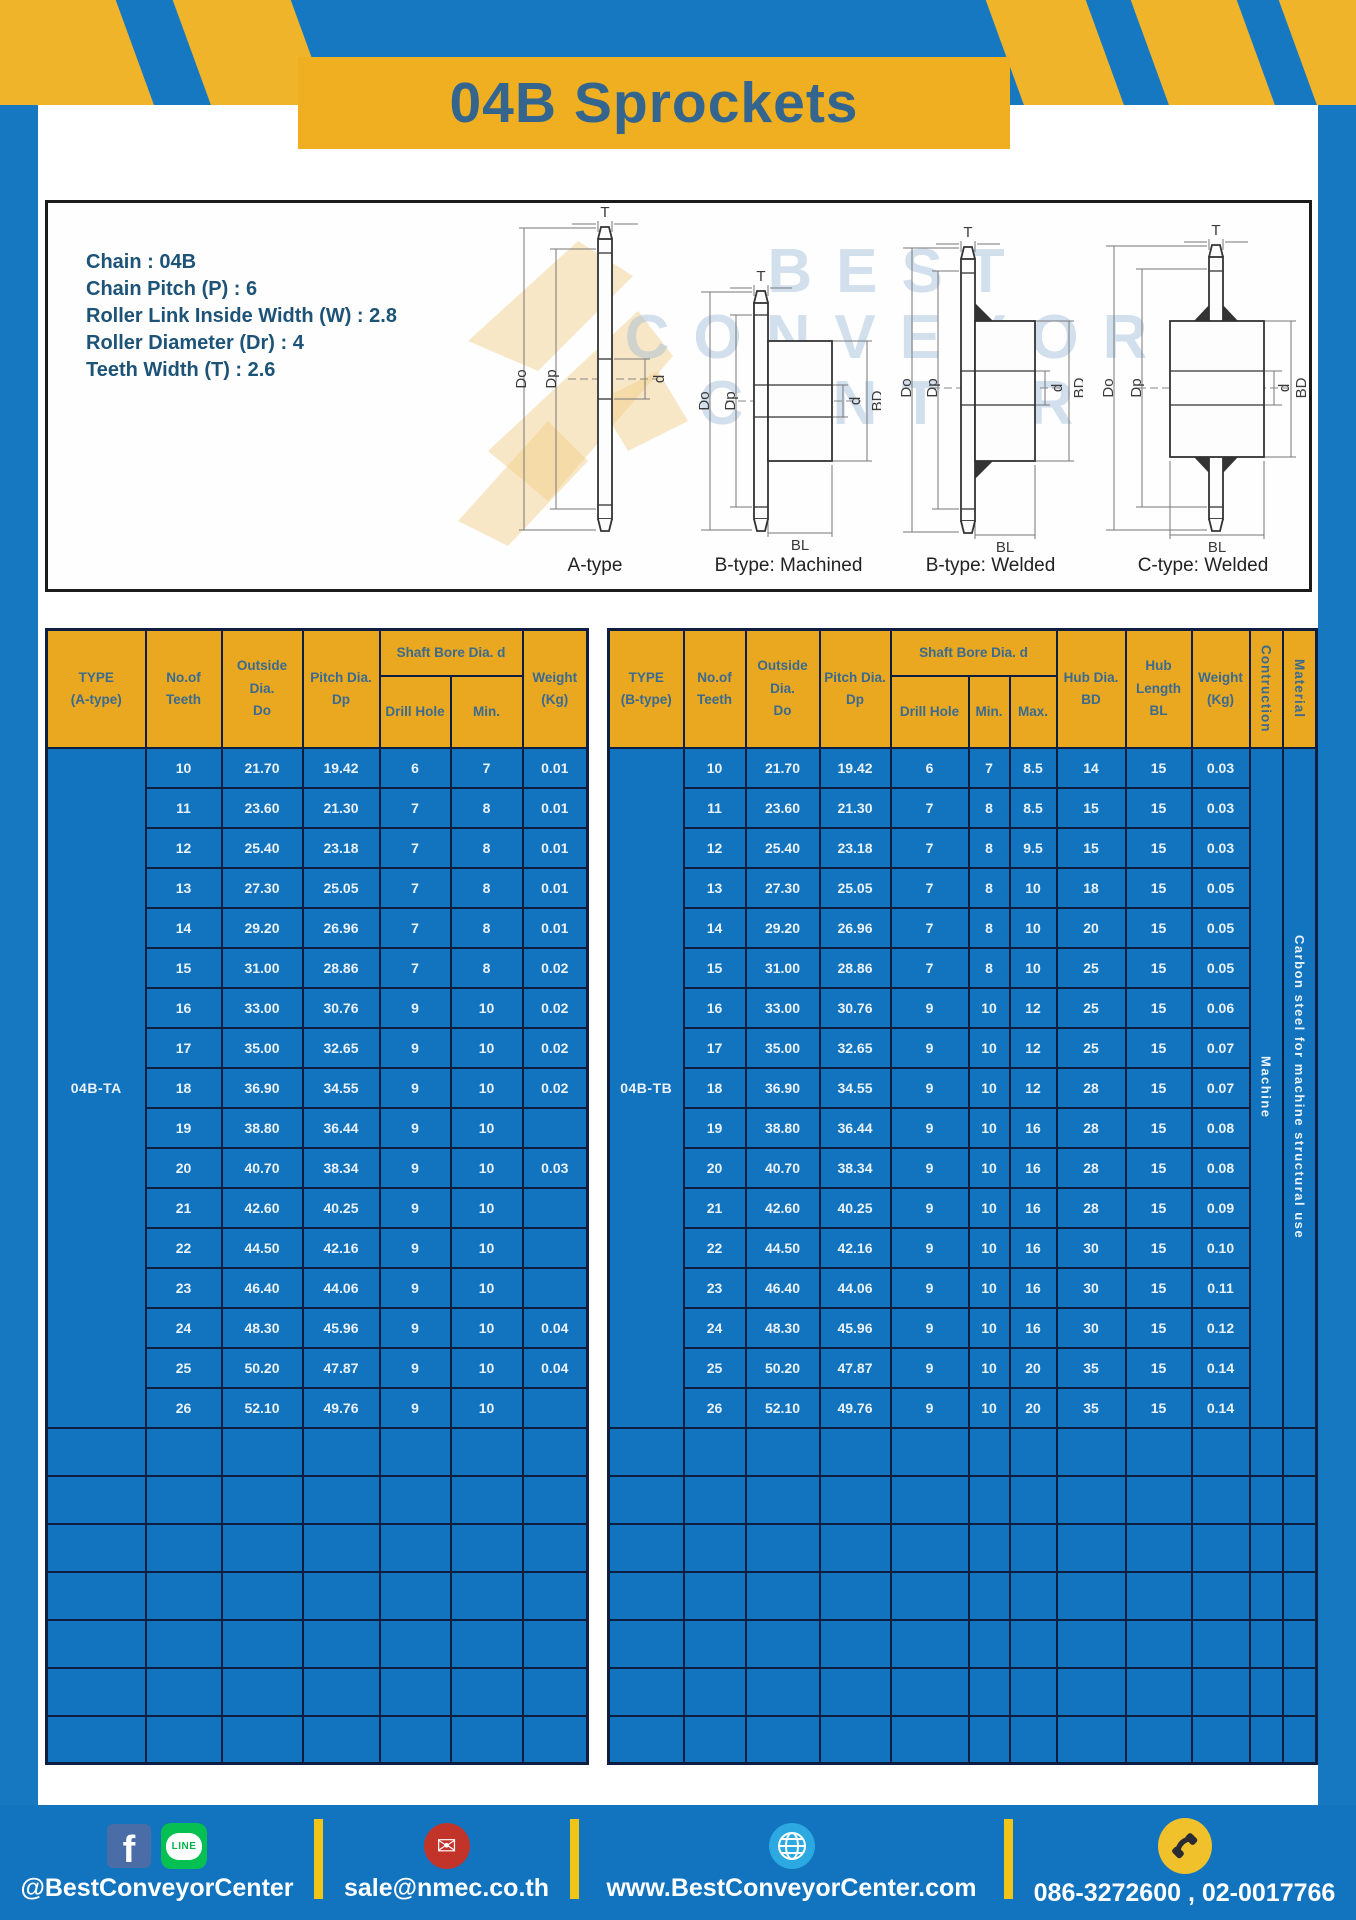  What do you see at coordinates (1299, 1087) in the screenshot?
I see `material-cell-text: Carbon steel for machine structural use` at bounding box center [1299, 1087].